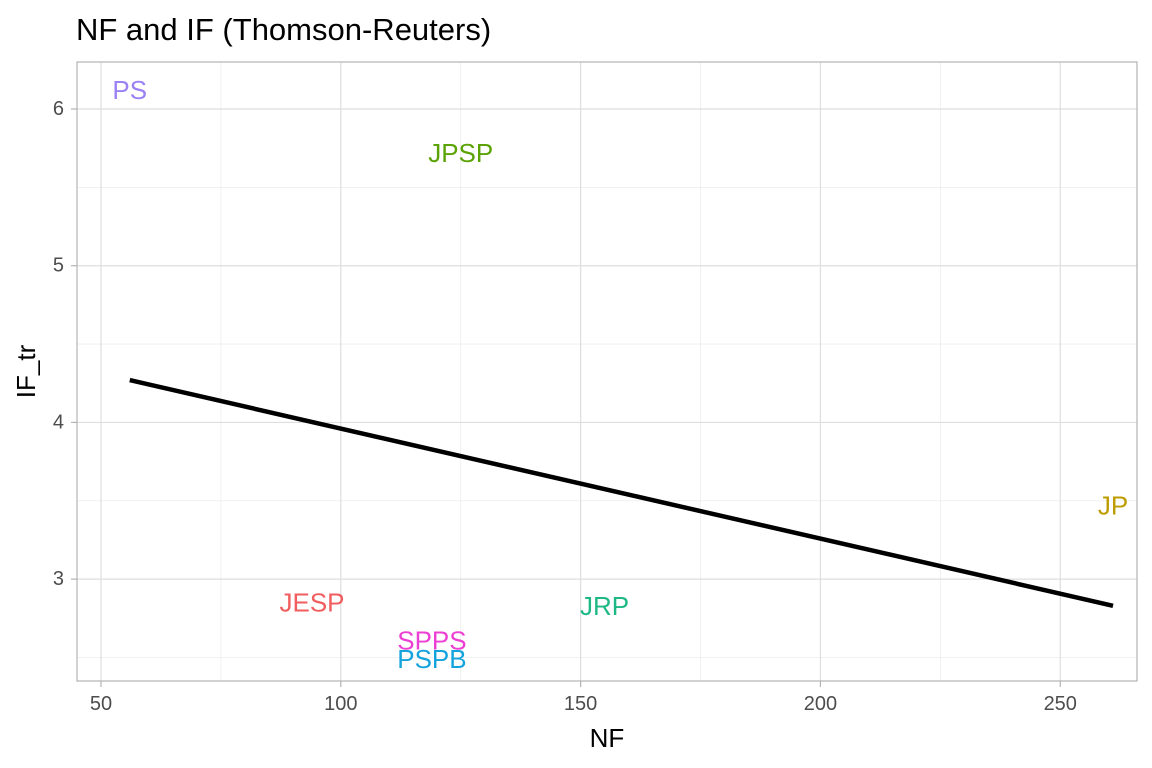  I want to click on x-axis-title: NF, so click(607, 738).